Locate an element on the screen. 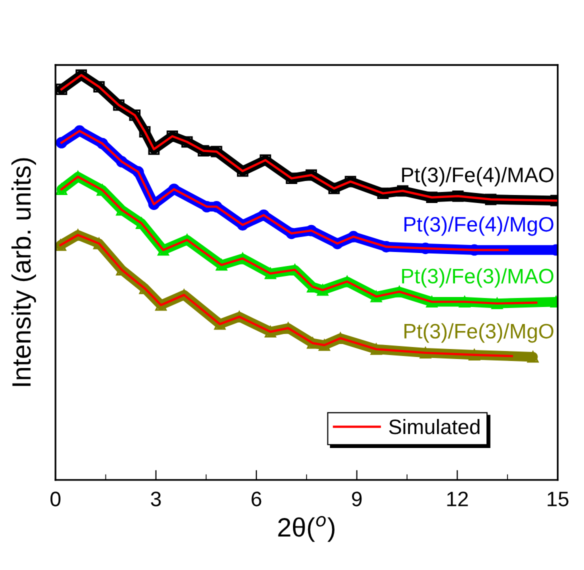  series-label: Pt(3)/Fe(4)/MAO is located at coordinates (478, 176).